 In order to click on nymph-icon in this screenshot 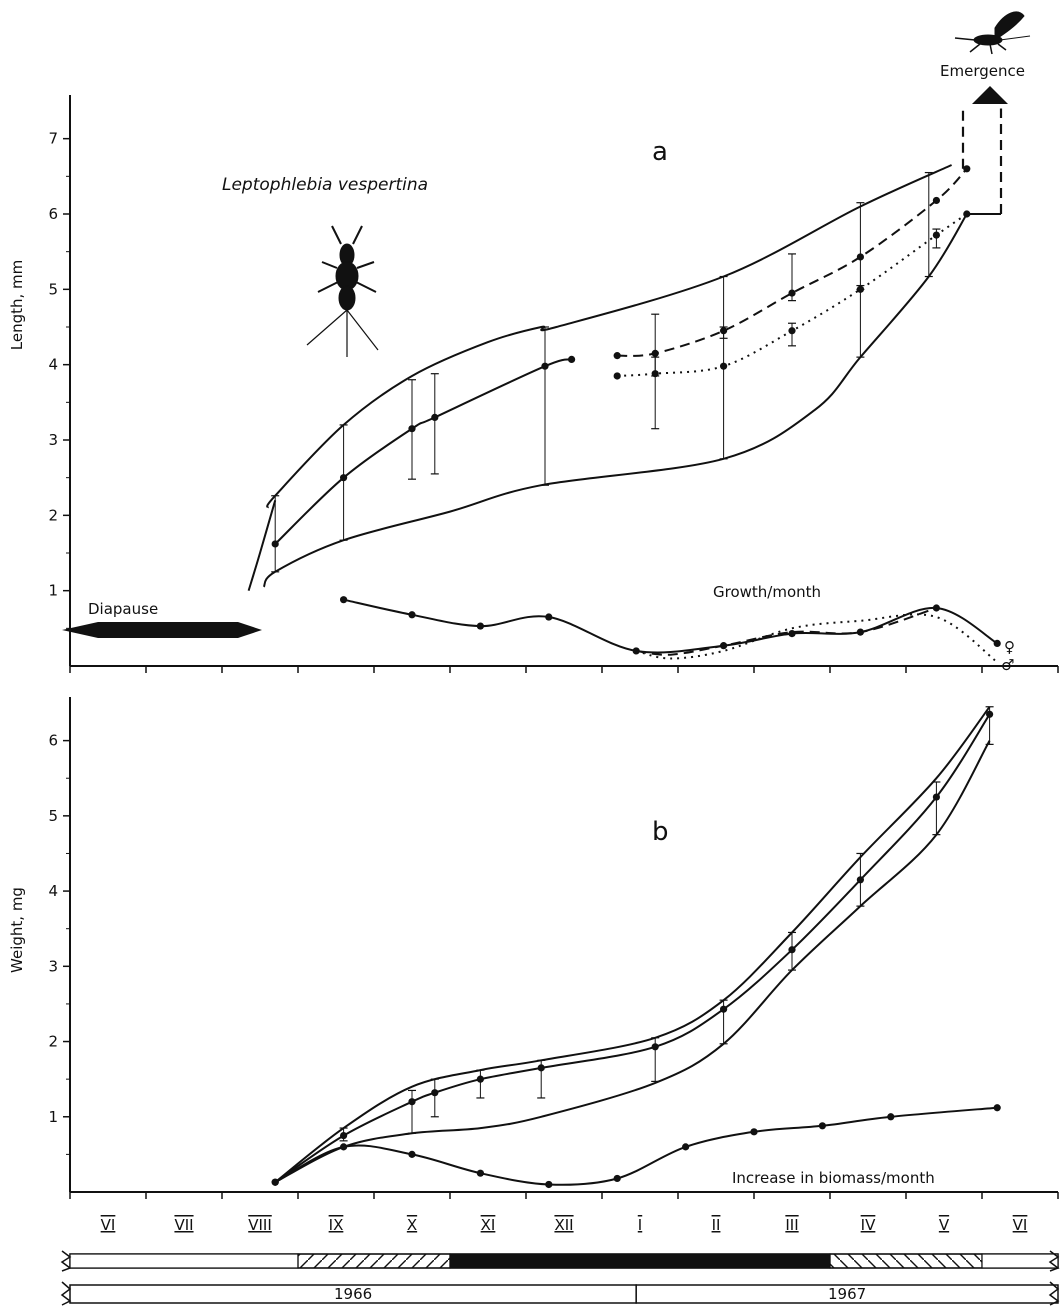, I will do `click(342, 291)`.